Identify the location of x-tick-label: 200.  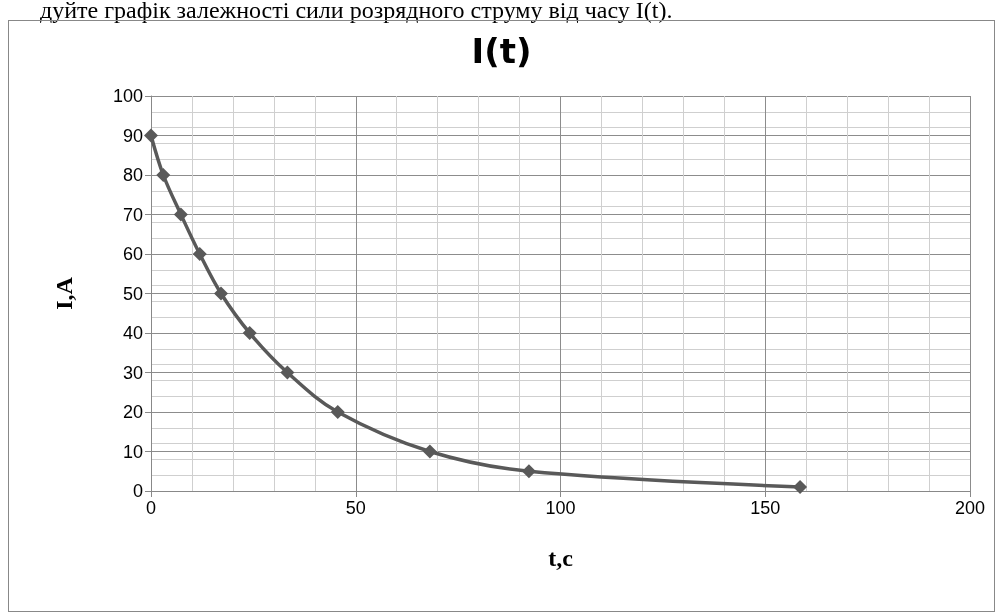
(970, 508).